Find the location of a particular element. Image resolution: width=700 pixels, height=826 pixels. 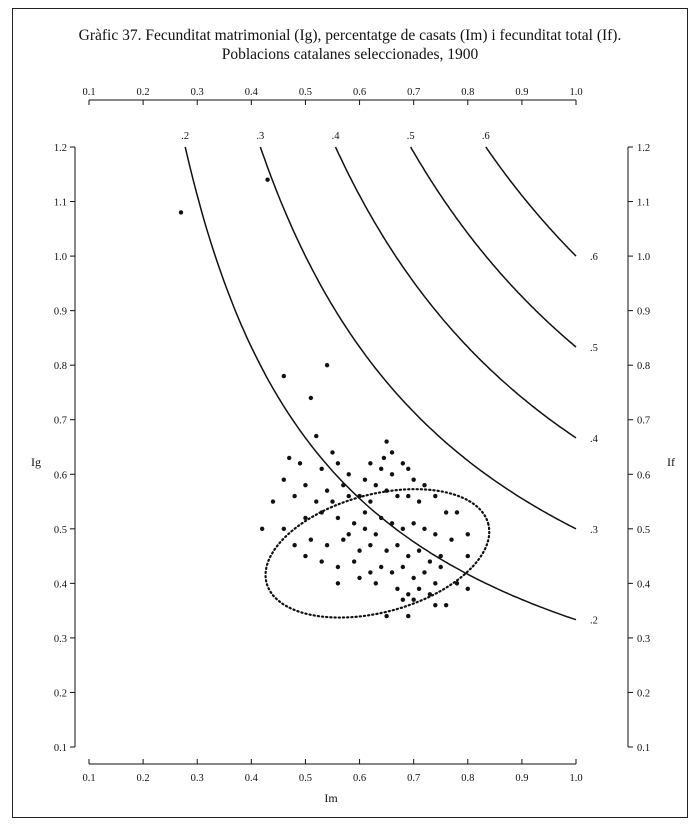

bottom-tick-label: 0.7 is located at coordinates (413, 778).